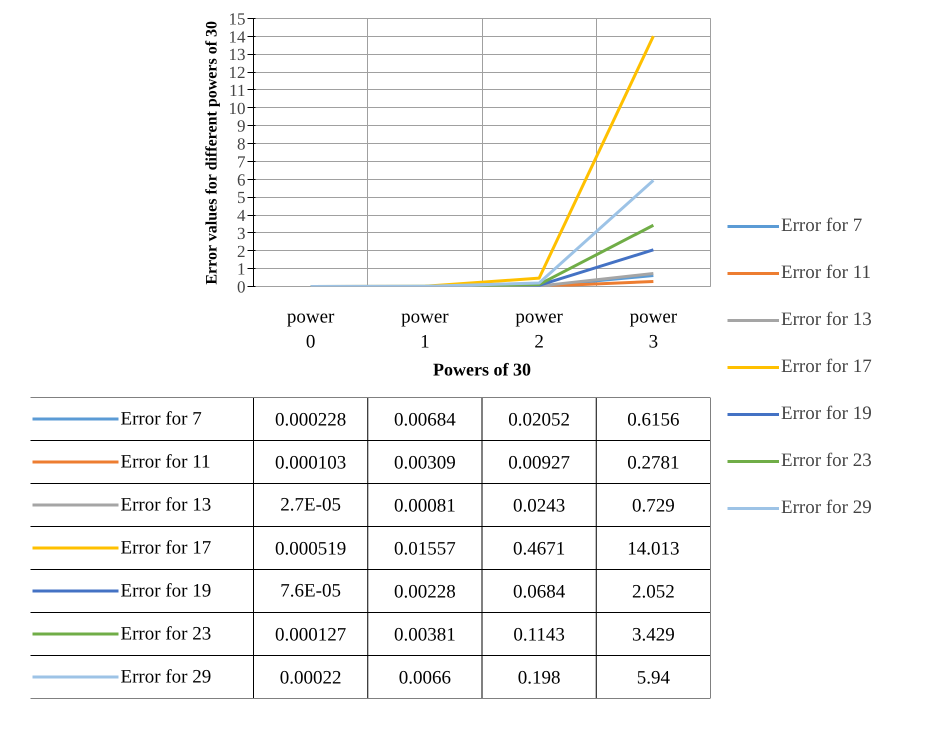  What do you see at coordinates (237, 108) in the screenshot?
I see `y-tick-label: 10` at bounding box center [237, 108].